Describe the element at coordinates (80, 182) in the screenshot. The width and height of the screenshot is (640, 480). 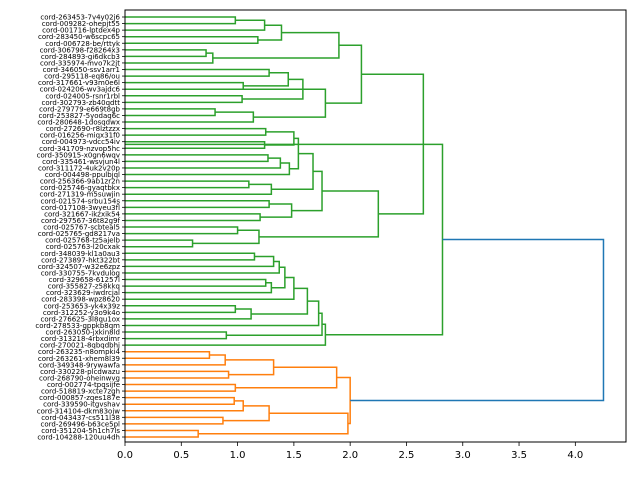
I see `leaf-label: cord-256366-9ab1zr2n` at that location.